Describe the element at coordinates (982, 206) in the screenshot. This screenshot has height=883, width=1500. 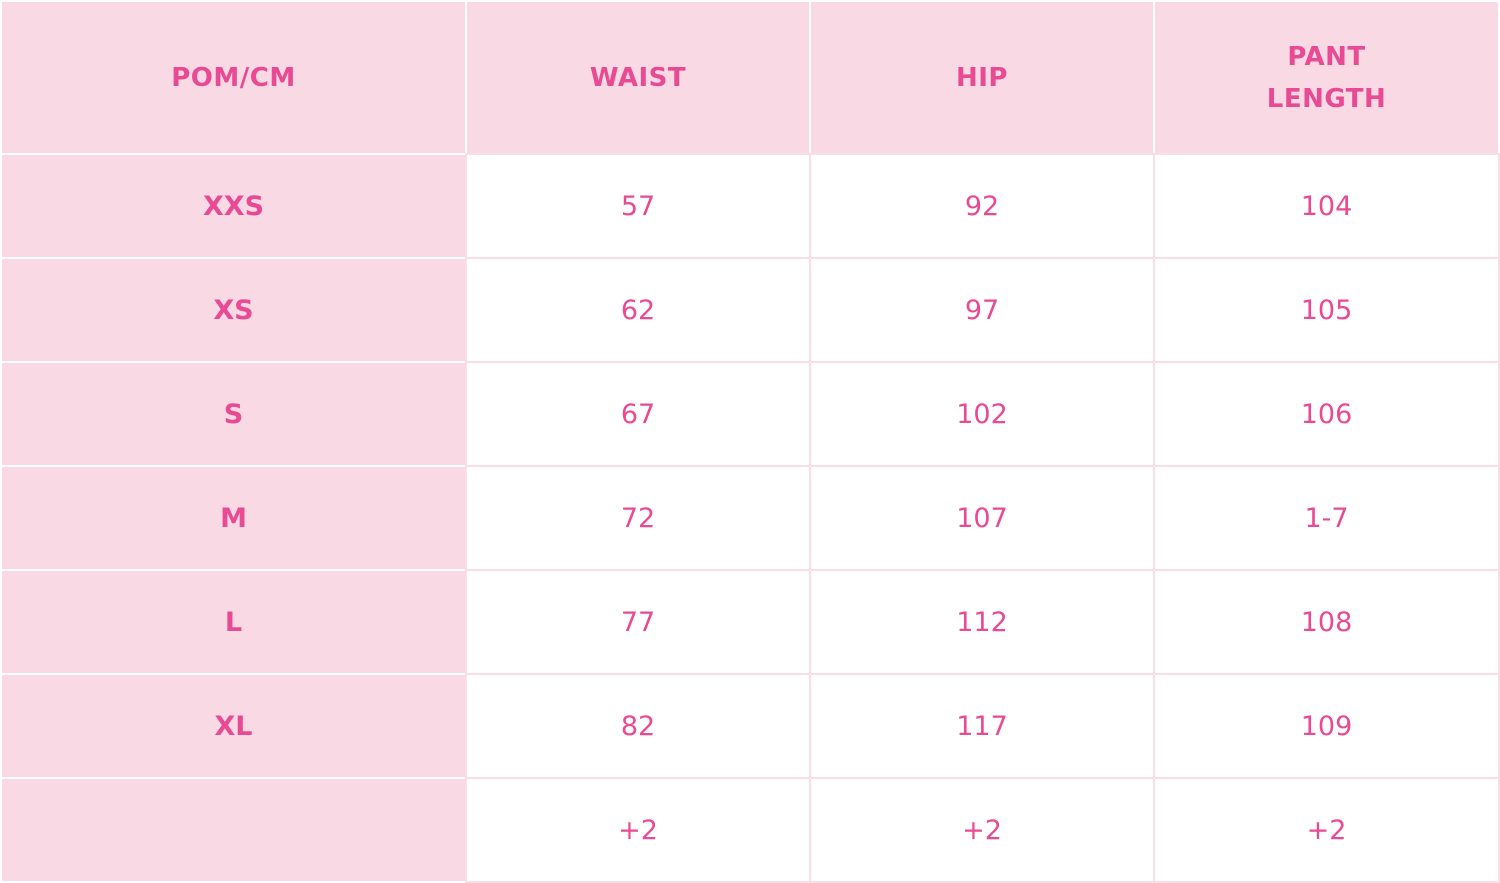
I see `hip-cell: 92` at that location.